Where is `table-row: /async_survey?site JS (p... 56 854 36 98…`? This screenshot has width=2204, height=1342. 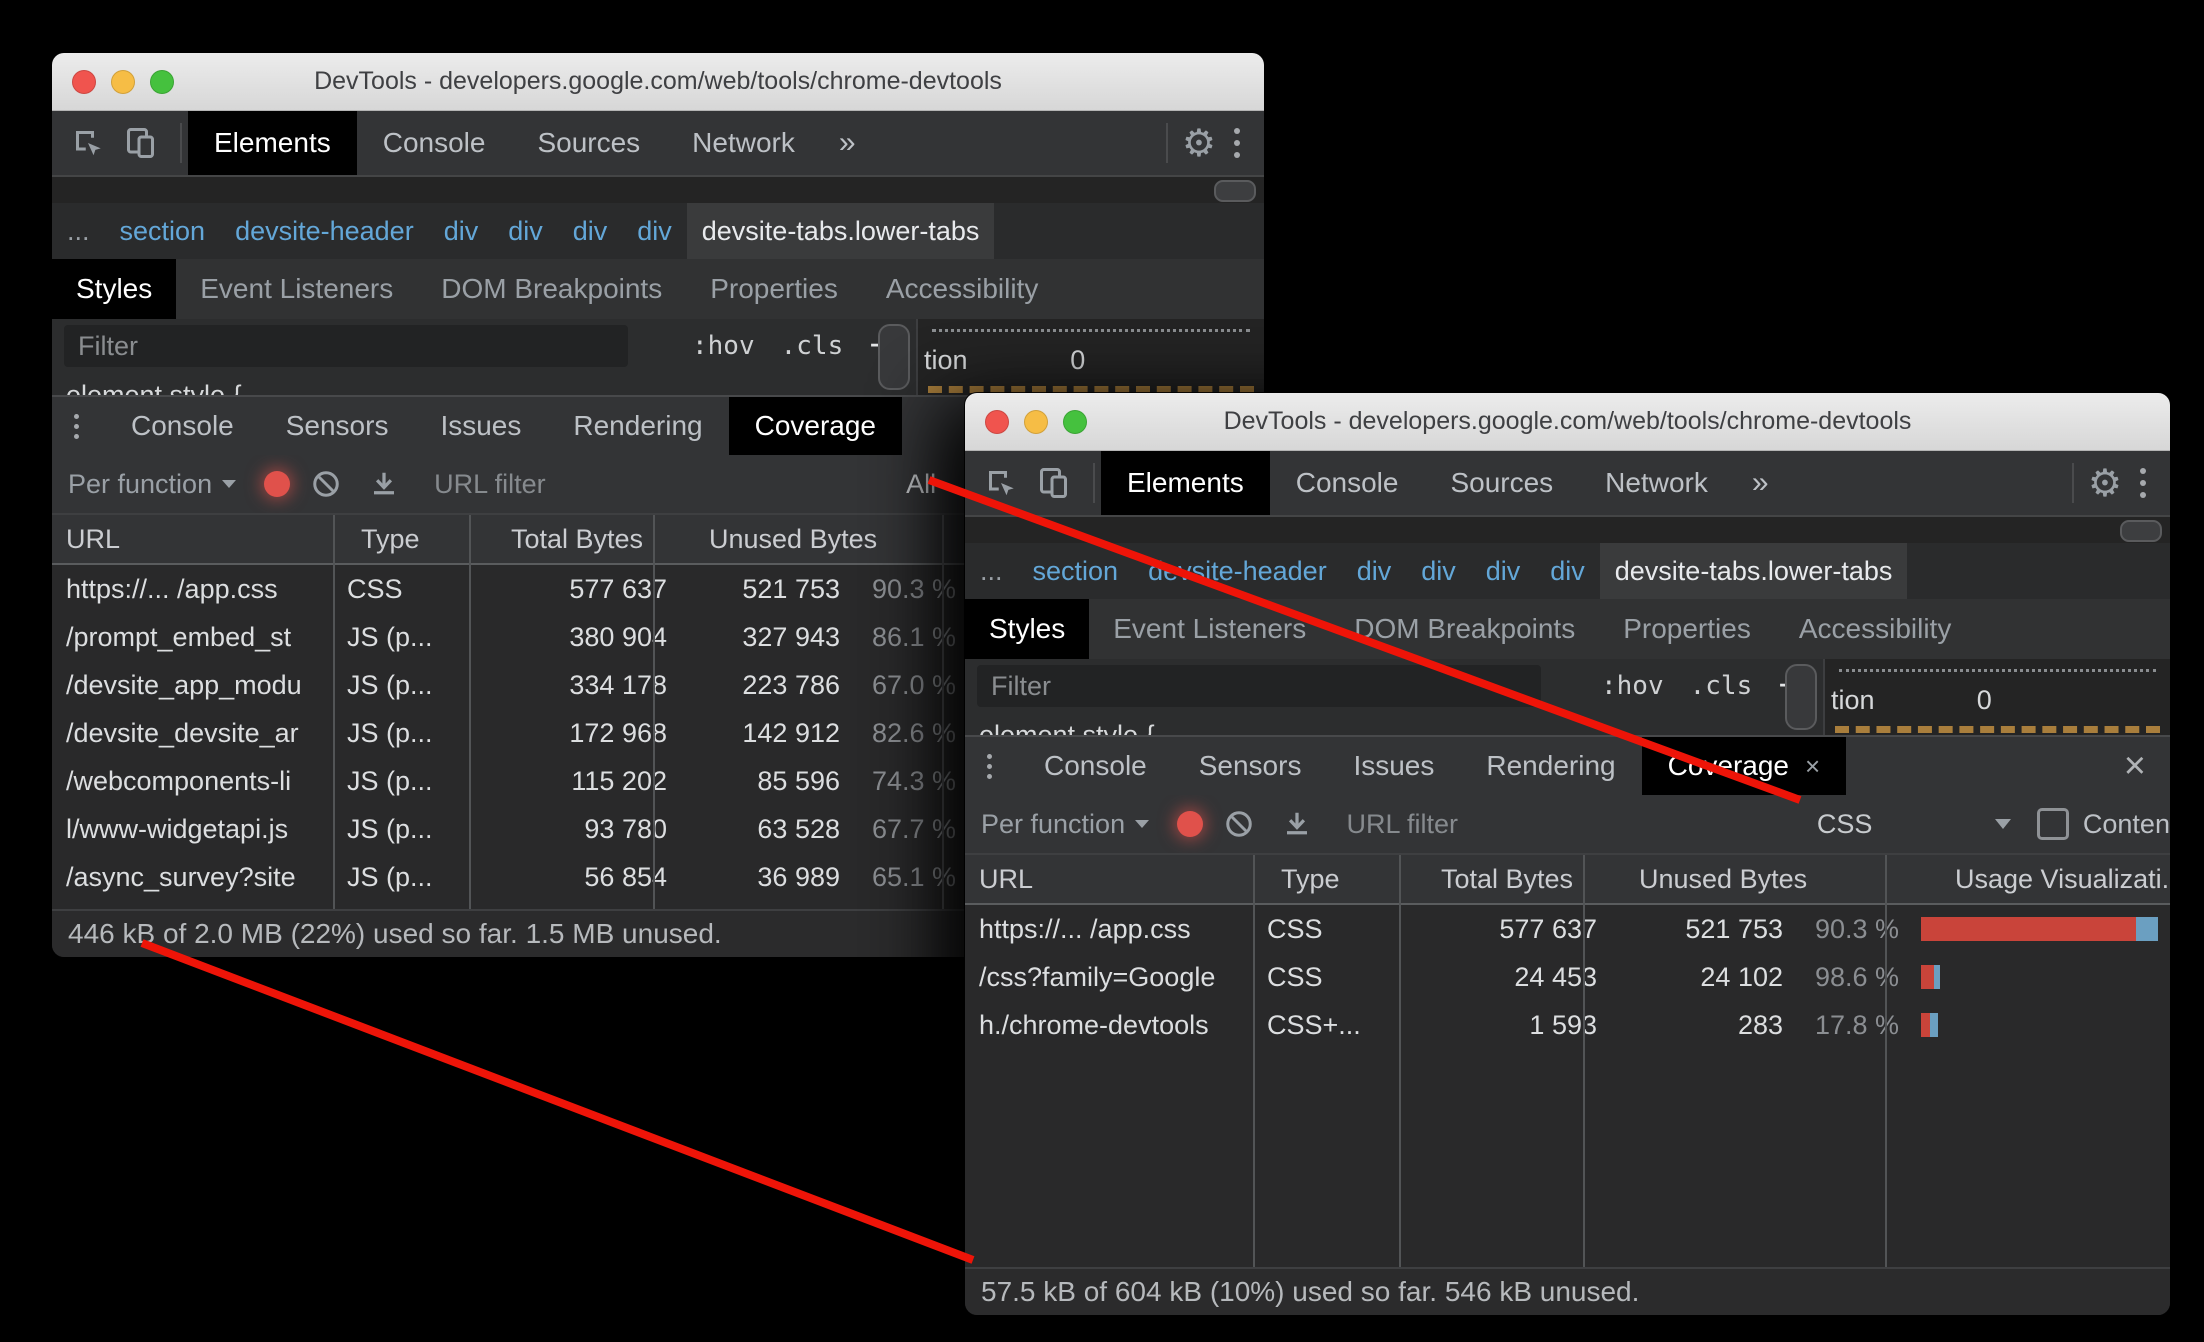
table-row: /async_survey?site JS (p... 56 854 36 98… is located at coordinates (658, 877).